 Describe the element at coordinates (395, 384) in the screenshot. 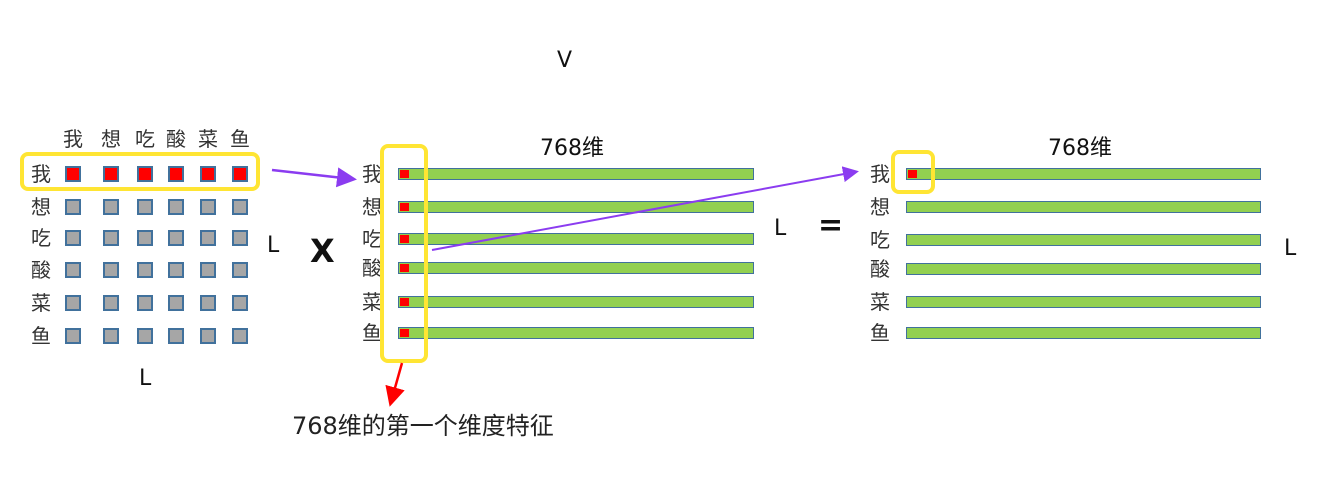

I see `arrow-to-caption` at that location.